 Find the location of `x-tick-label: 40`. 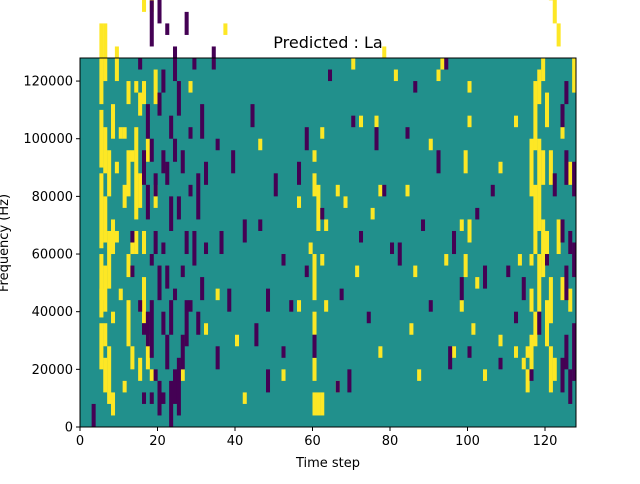

x-tick-label: 40 is located at coordinates (235, 441).